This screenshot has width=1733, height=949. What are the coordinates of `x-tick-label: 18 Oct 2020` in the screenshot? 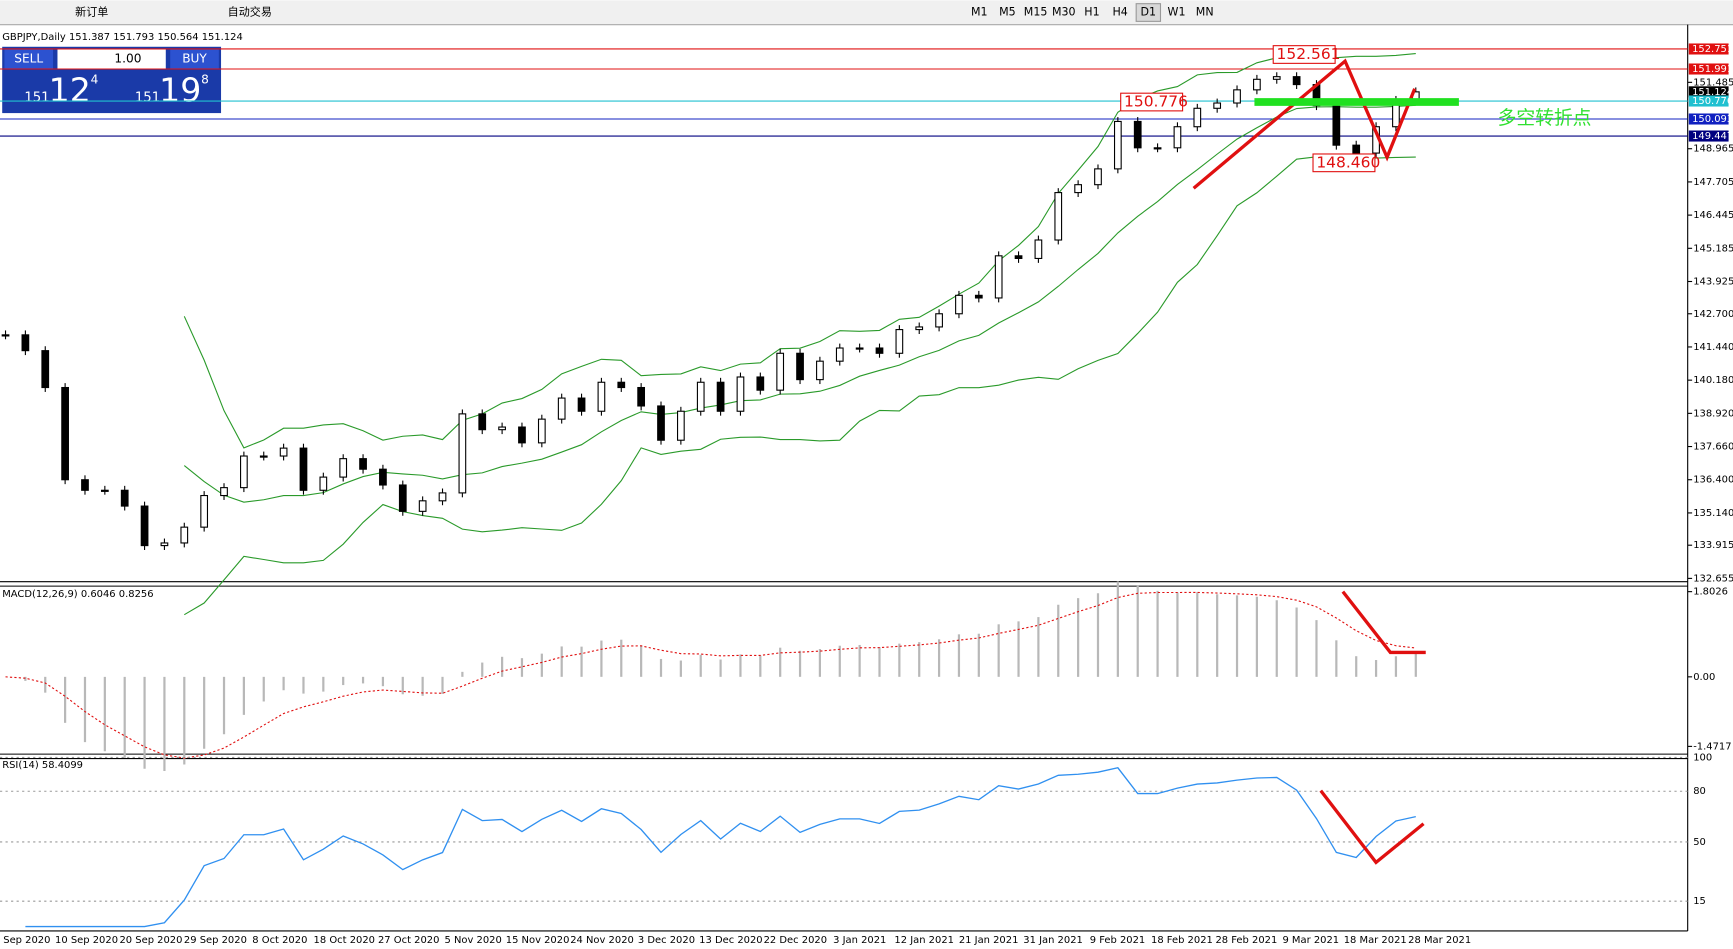 It's located at (344, 940).